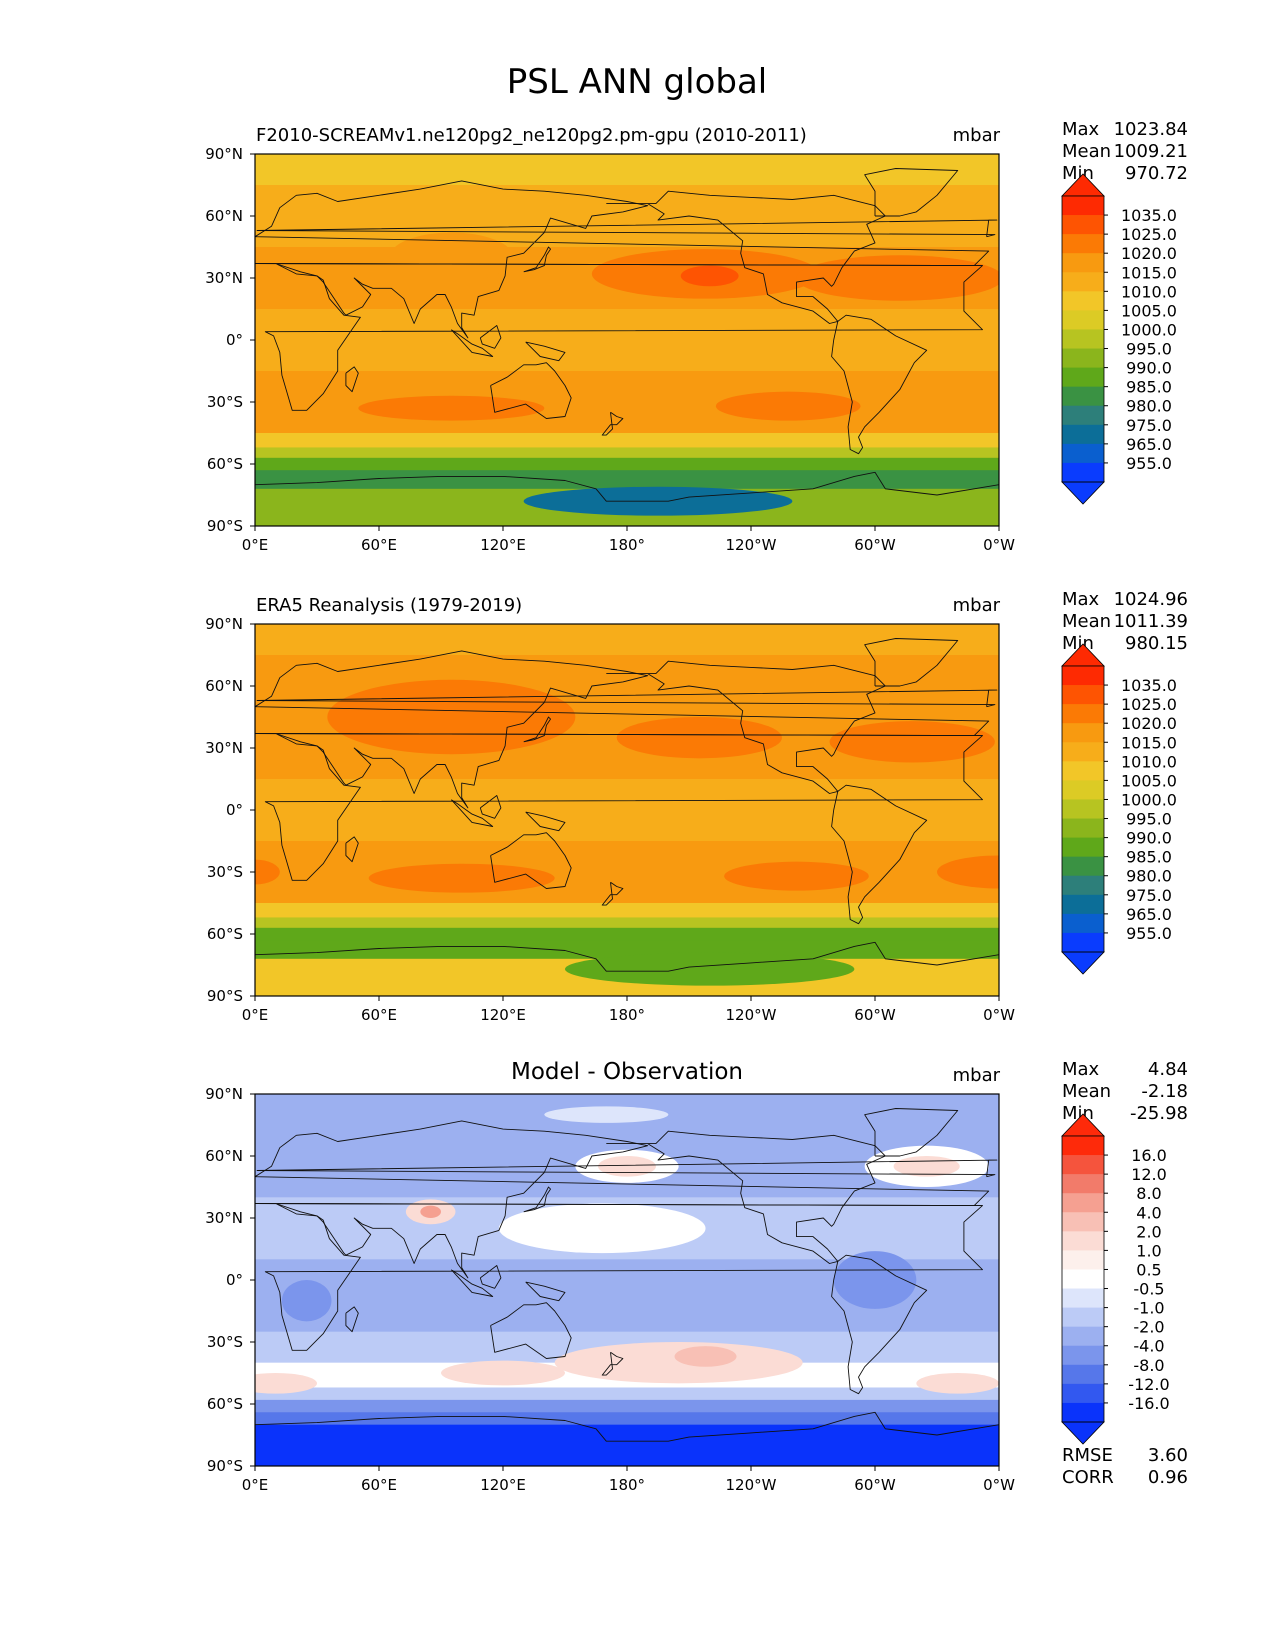 This screenshot has height=1650, width=1275. I want to click on x-tick-label: 60°E, so click(379, 1485).